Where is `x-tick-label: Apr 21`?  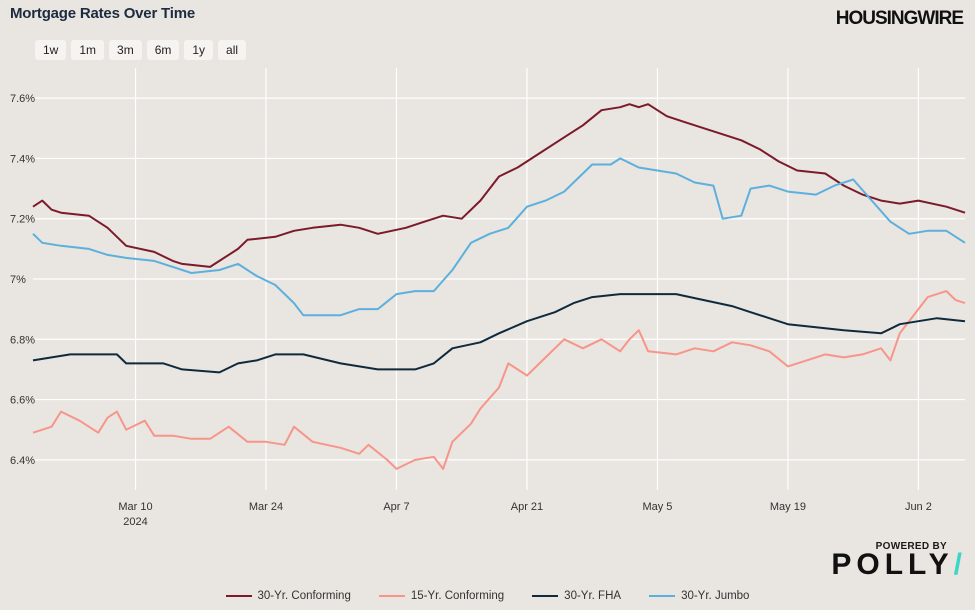 x-tick-label: Apr 21 is located at coordinates (527, 507).